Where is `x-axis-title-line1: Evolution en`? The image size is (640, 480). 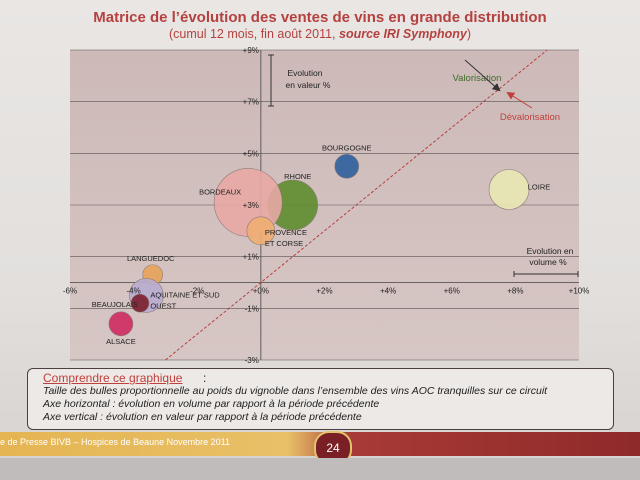 x-axis-title-line1: Evolution en is located at coordinates (550, 251).